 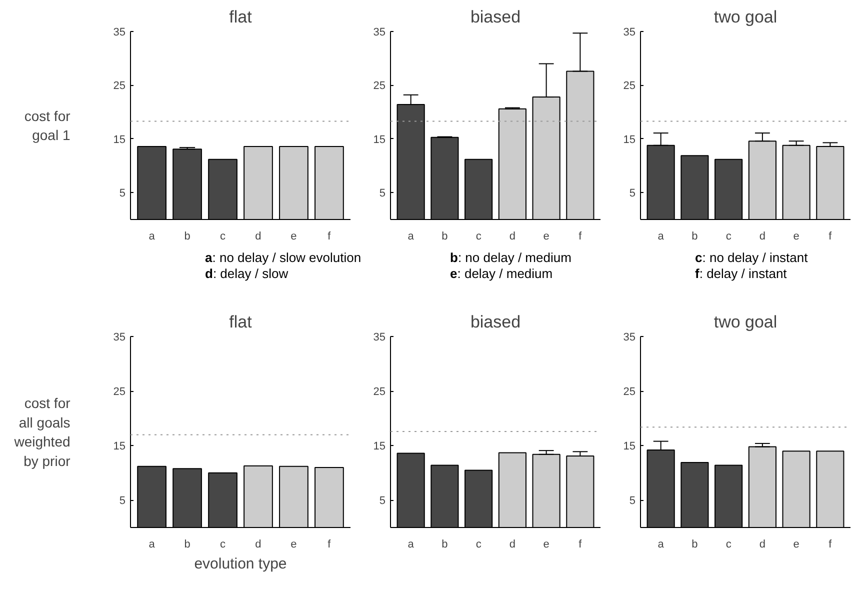 I want to click on text: d: delay / slow, so click(x=247, y=274).